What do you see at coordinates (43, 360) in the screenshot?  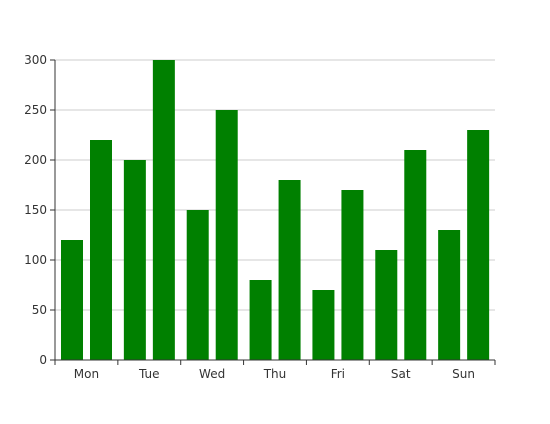 I see `y-tick-label: 0` at bounding box center [43, 360].